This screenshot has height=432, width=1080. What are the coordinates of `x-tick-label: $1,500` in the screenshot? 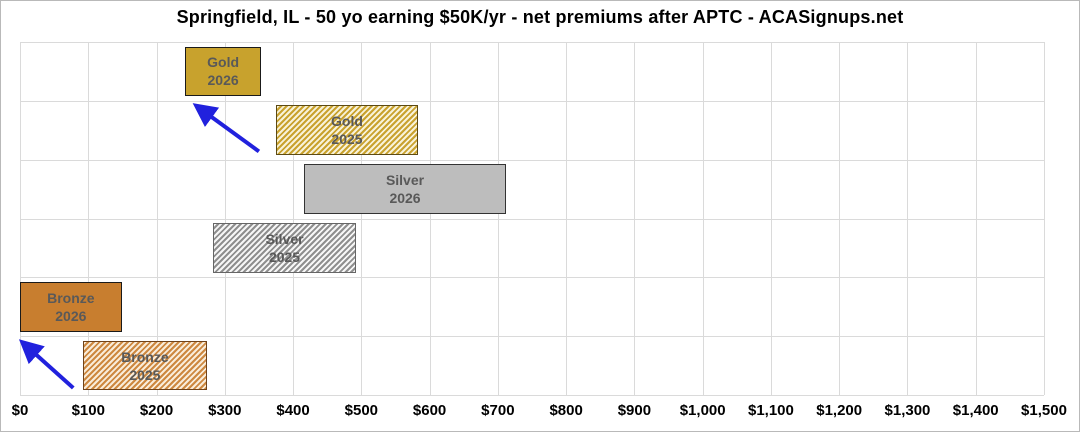 It's located at (1044, 410).